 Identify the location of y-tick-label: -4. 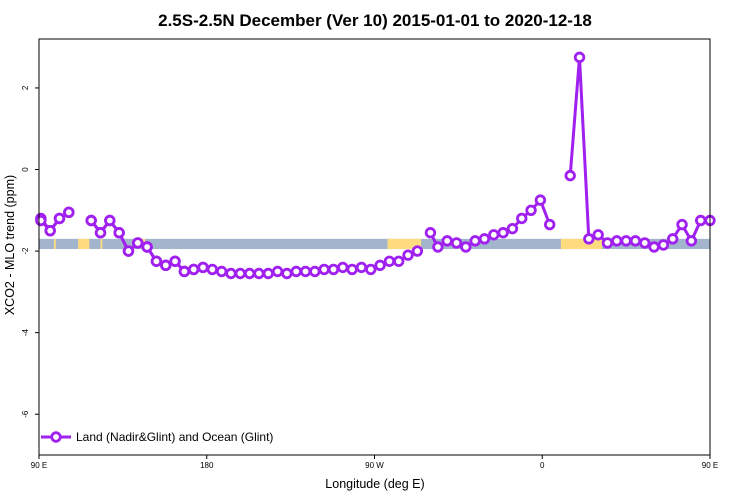
(25, 333).